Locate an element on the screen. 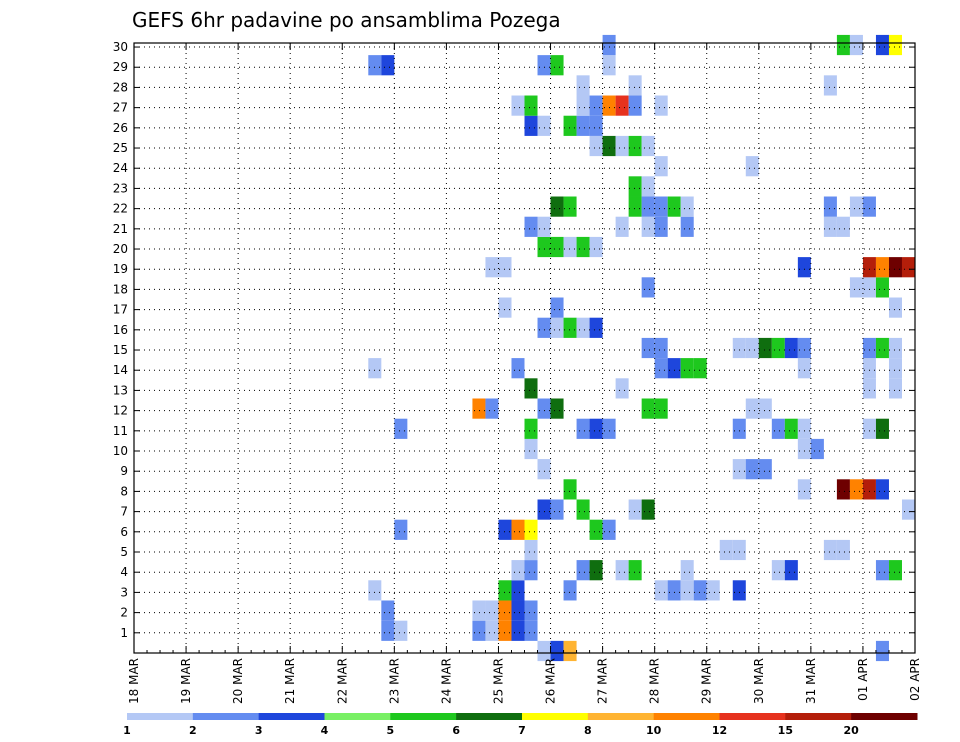 This screenshot has height=742, width=960. x-tick-label: 28 MAR is located at coordinates (655, 681).